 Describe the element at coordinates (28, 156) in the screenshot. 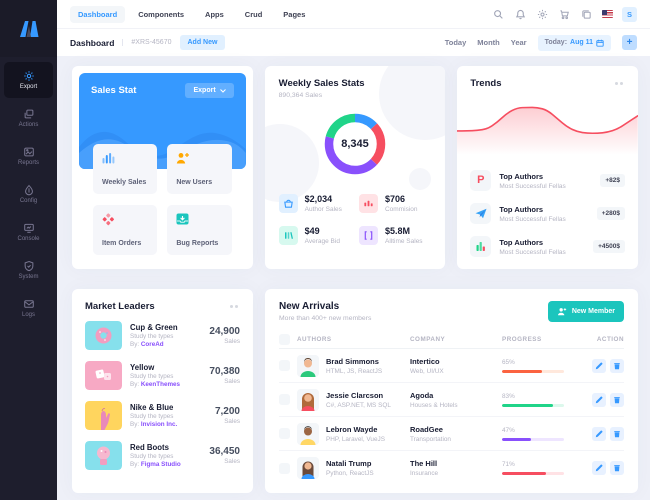

I see `sidebar-item-reports: Reports` at that location.